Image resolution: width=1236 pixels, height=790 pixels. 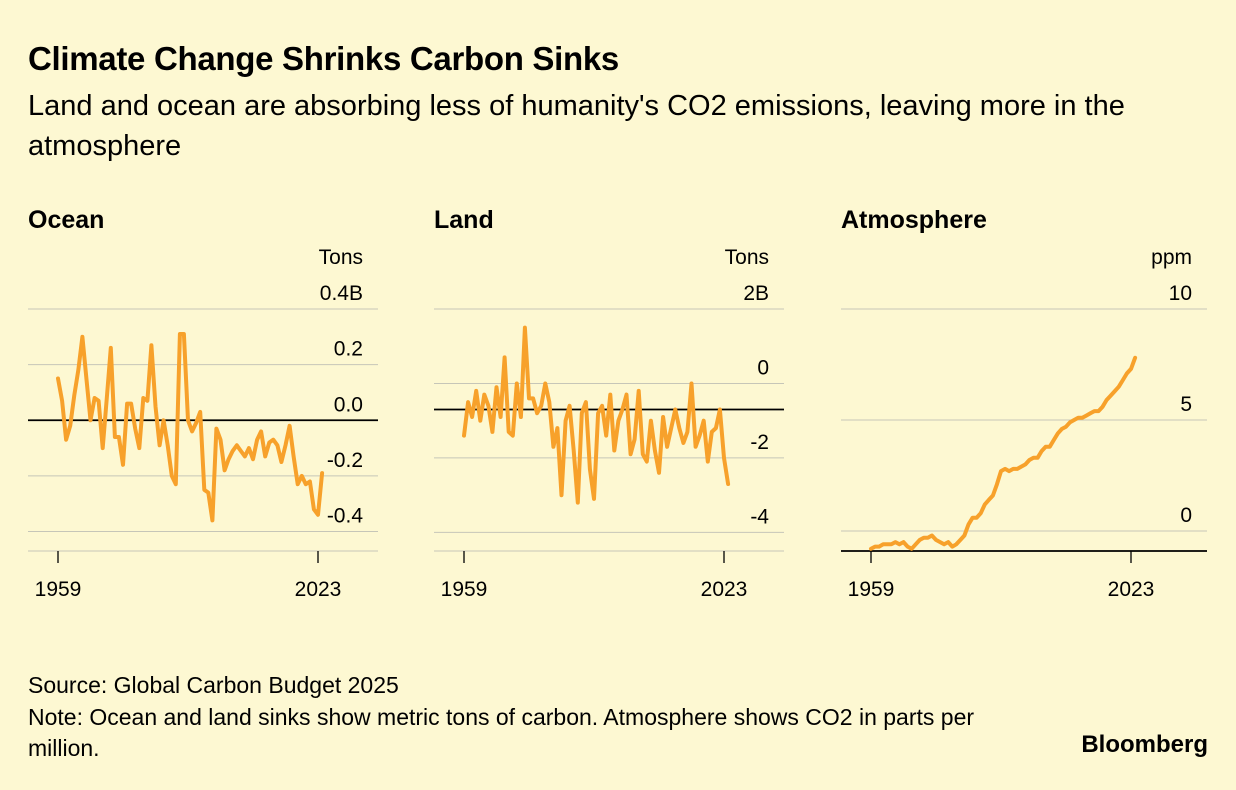 What do you see at coordinates (348, 349) in the screenshot?
I see `ocean-y-tick-label: 0.2` at bounding box center [348, 349].